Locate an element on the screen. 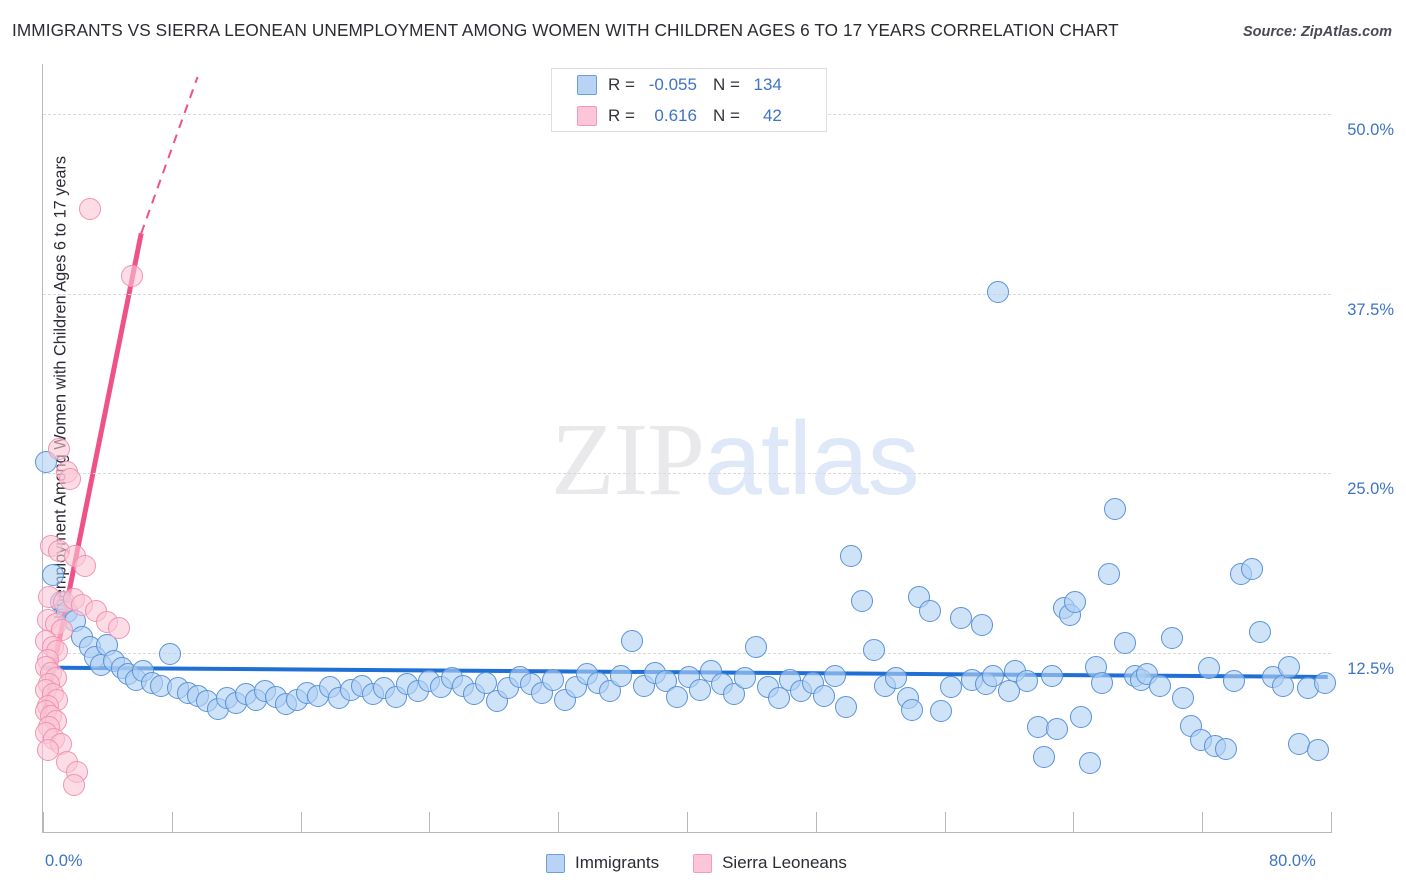 The image size is (1406, 892). watermark-zip-text: ZIP is located at coordinates (628, 459).